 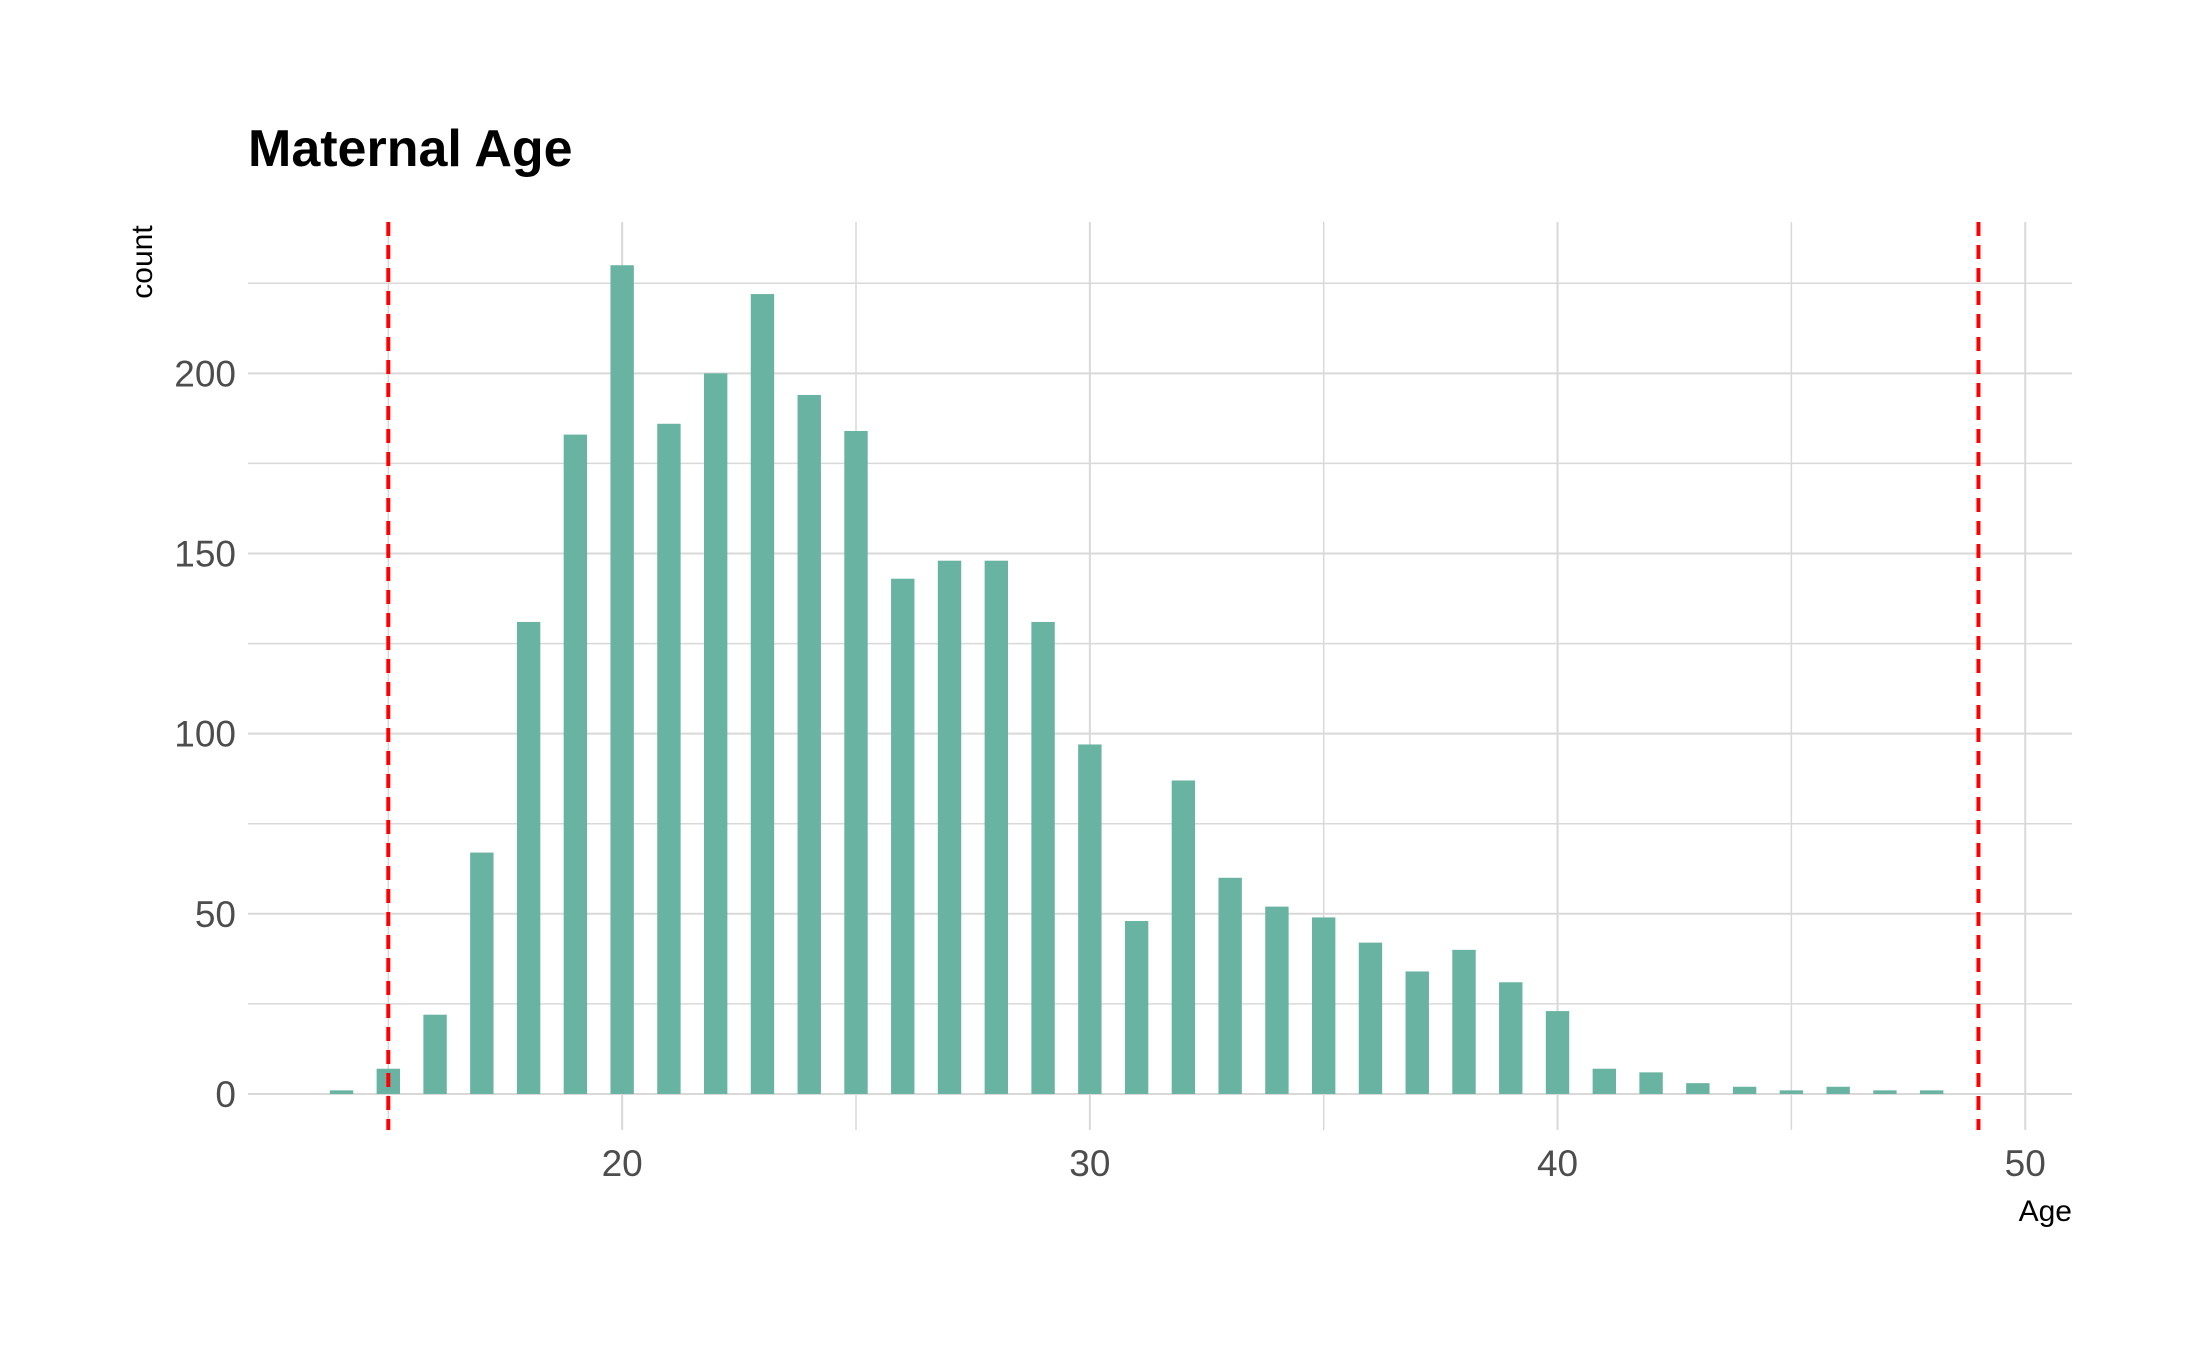 What do you see at coordinates (205, 553) in the screenshot?
I see `y-tick-label: 150` at bounding box center [205, 553].